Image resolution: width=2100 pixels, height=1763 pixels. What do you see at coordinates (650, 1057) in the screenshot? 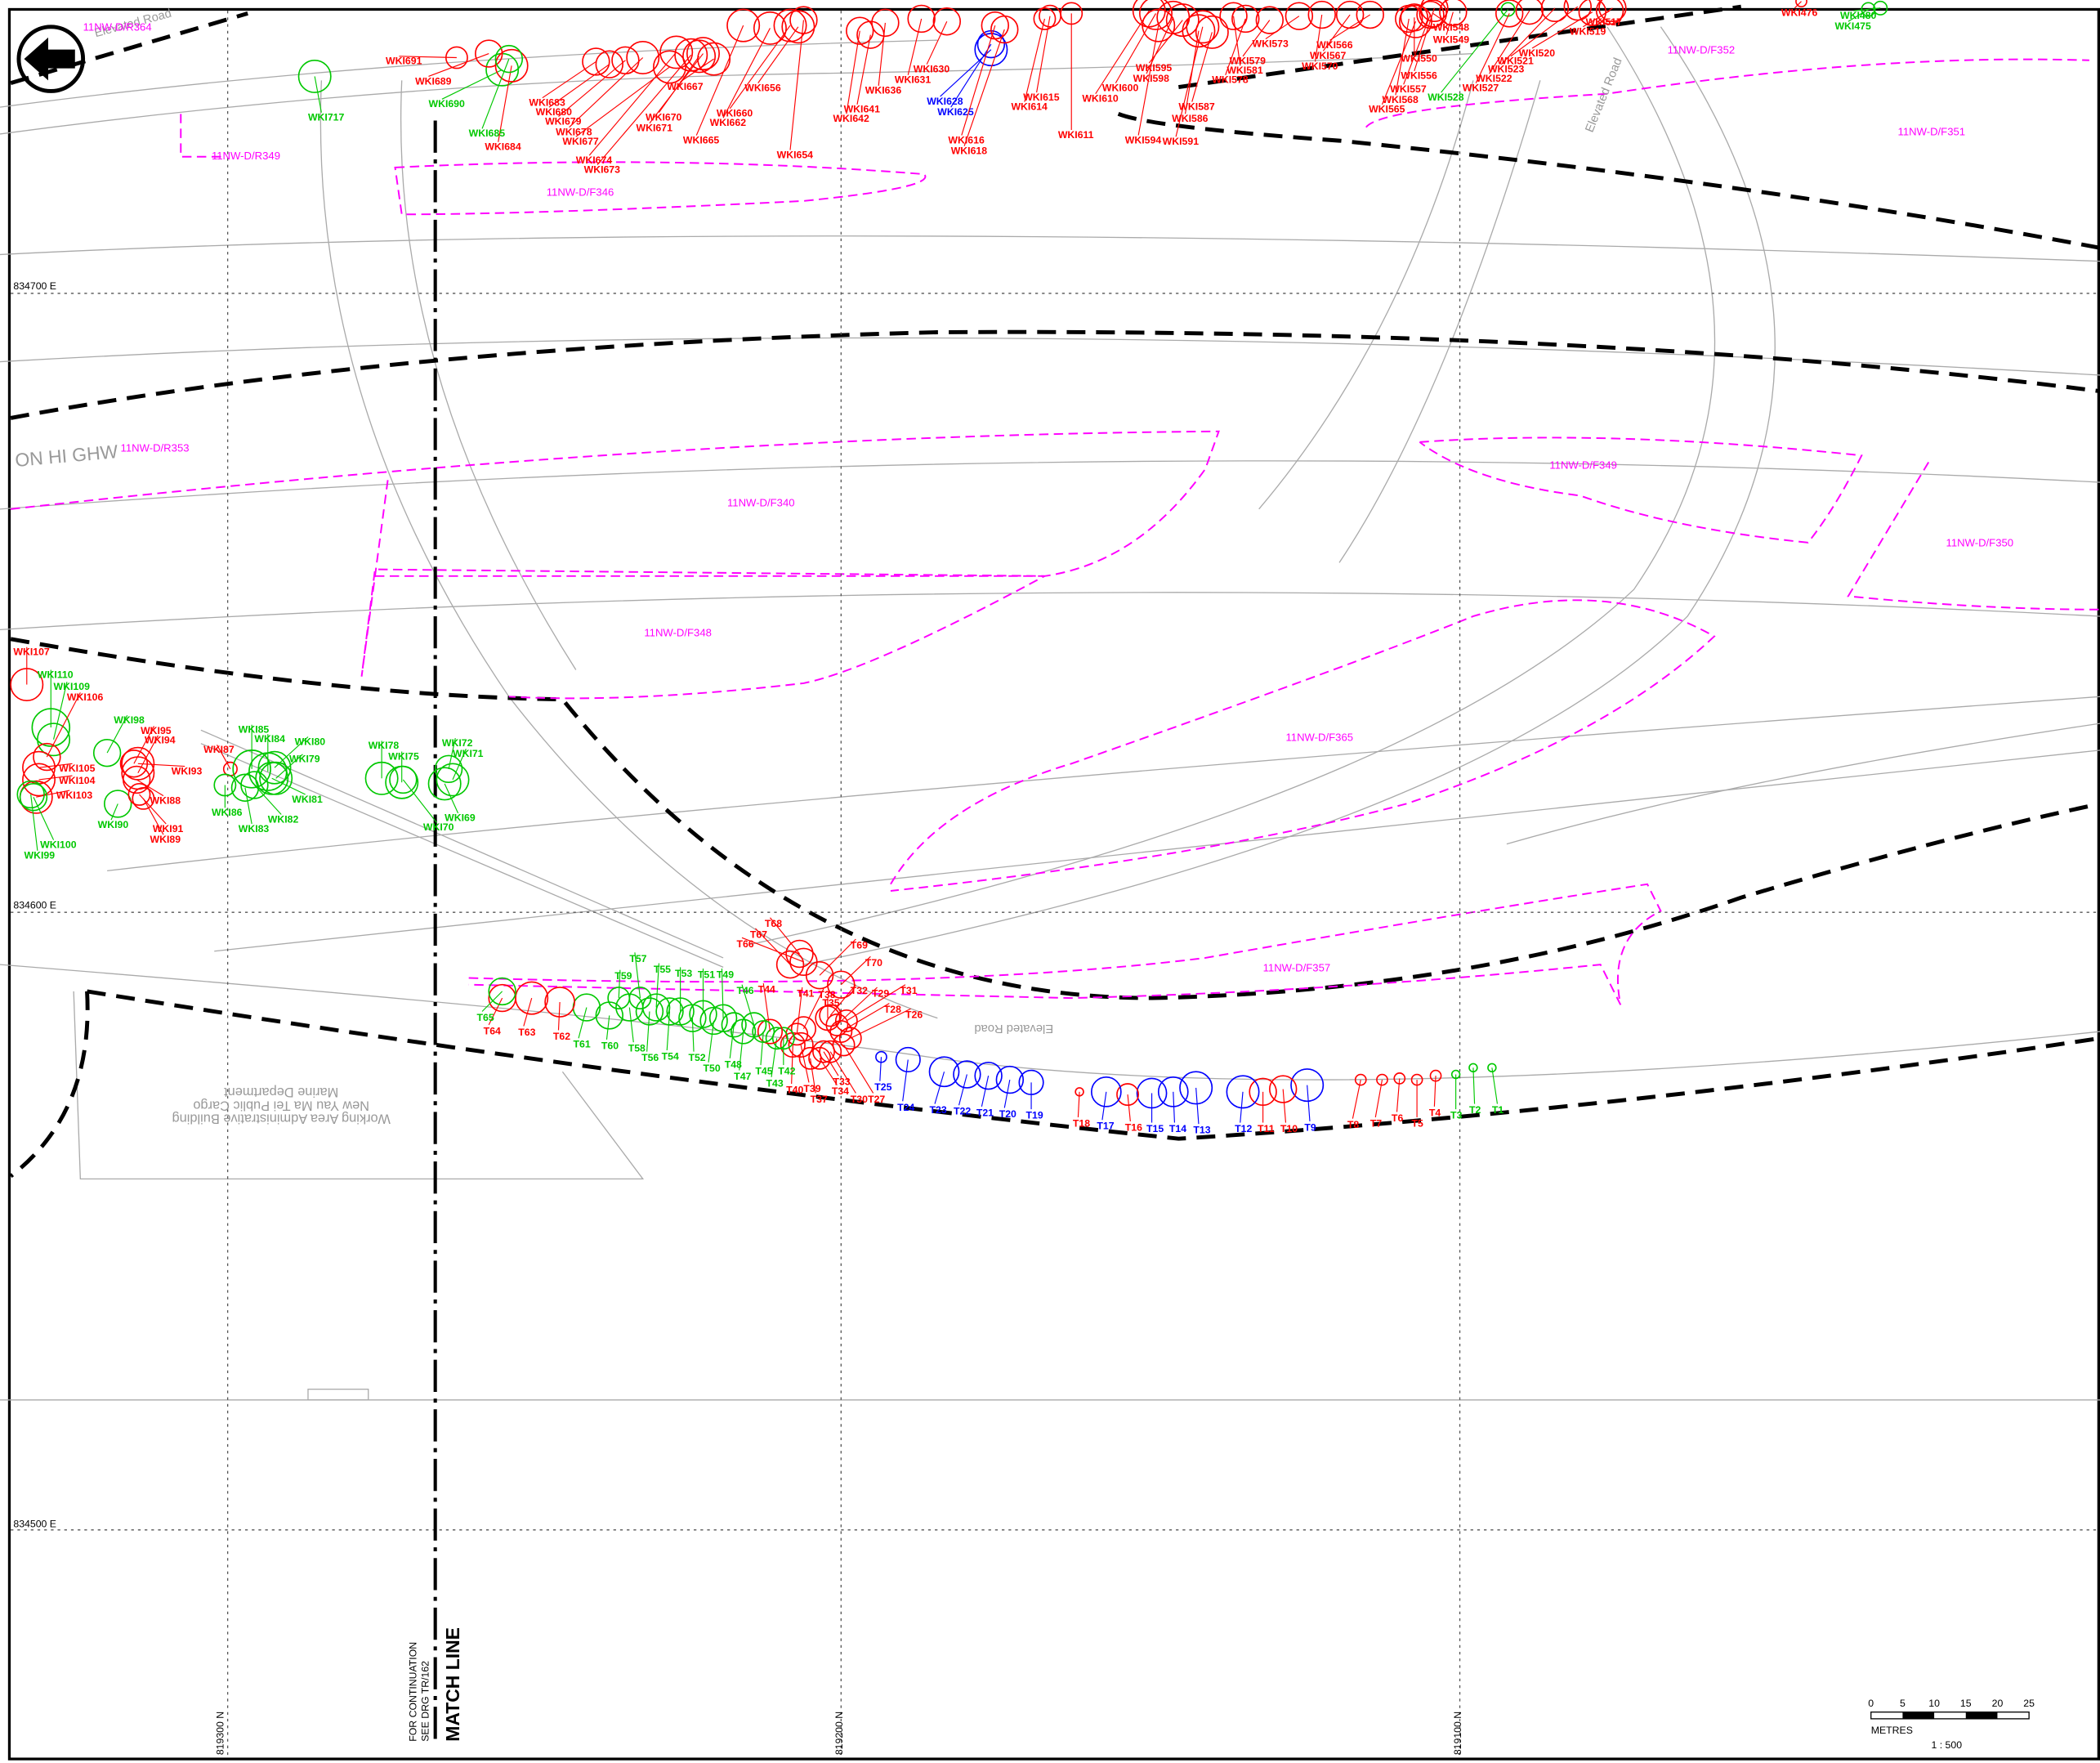
I see `tree-label: T56` at bounding box center [650, 1057].